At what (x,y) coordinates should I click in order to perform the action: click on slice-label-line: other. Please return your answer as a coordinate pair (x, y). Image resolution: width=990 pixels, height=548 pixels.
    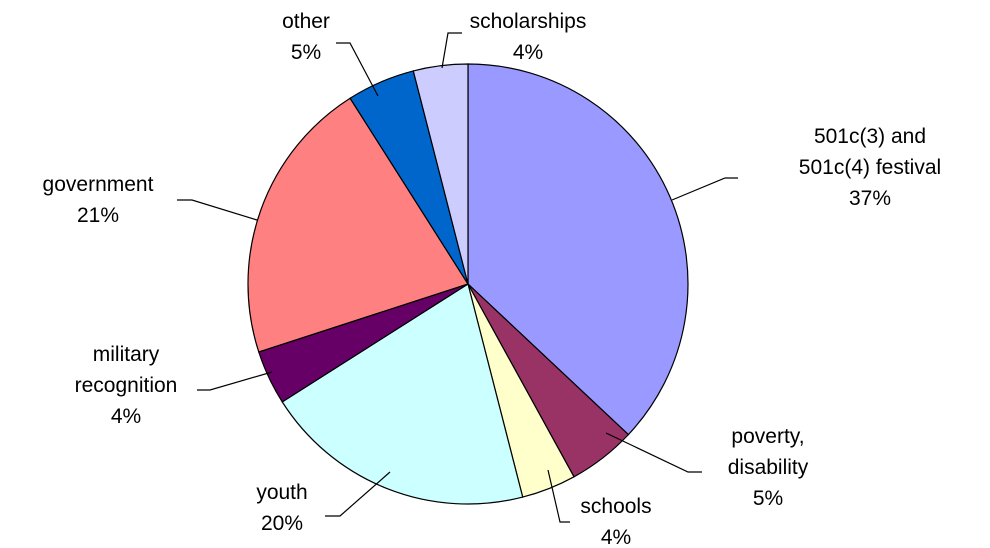
    Looking at the image, I should click on (306, 21).